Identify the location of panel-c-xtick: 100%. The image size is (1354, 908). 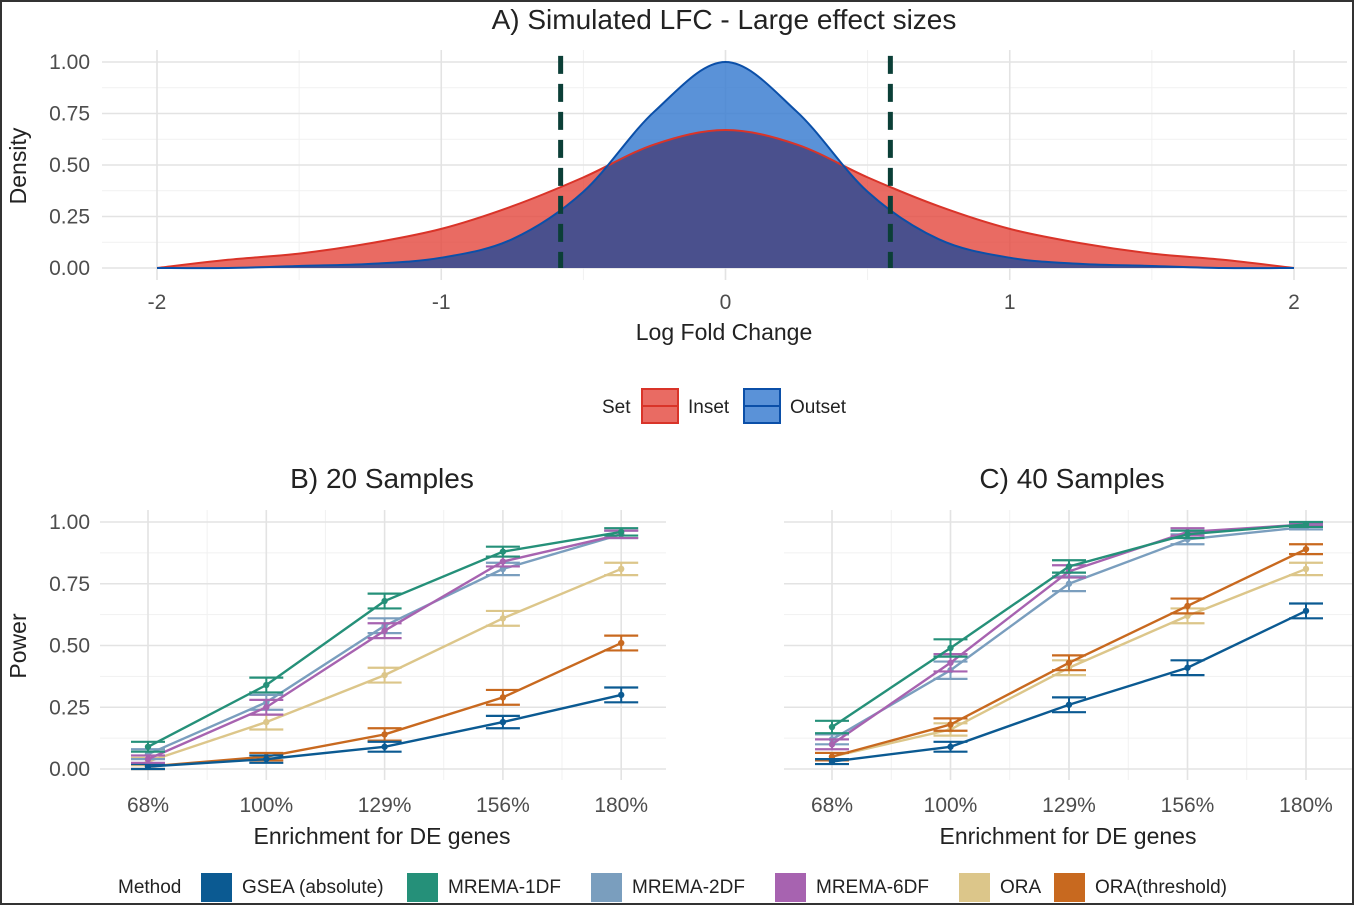
(951, 805).